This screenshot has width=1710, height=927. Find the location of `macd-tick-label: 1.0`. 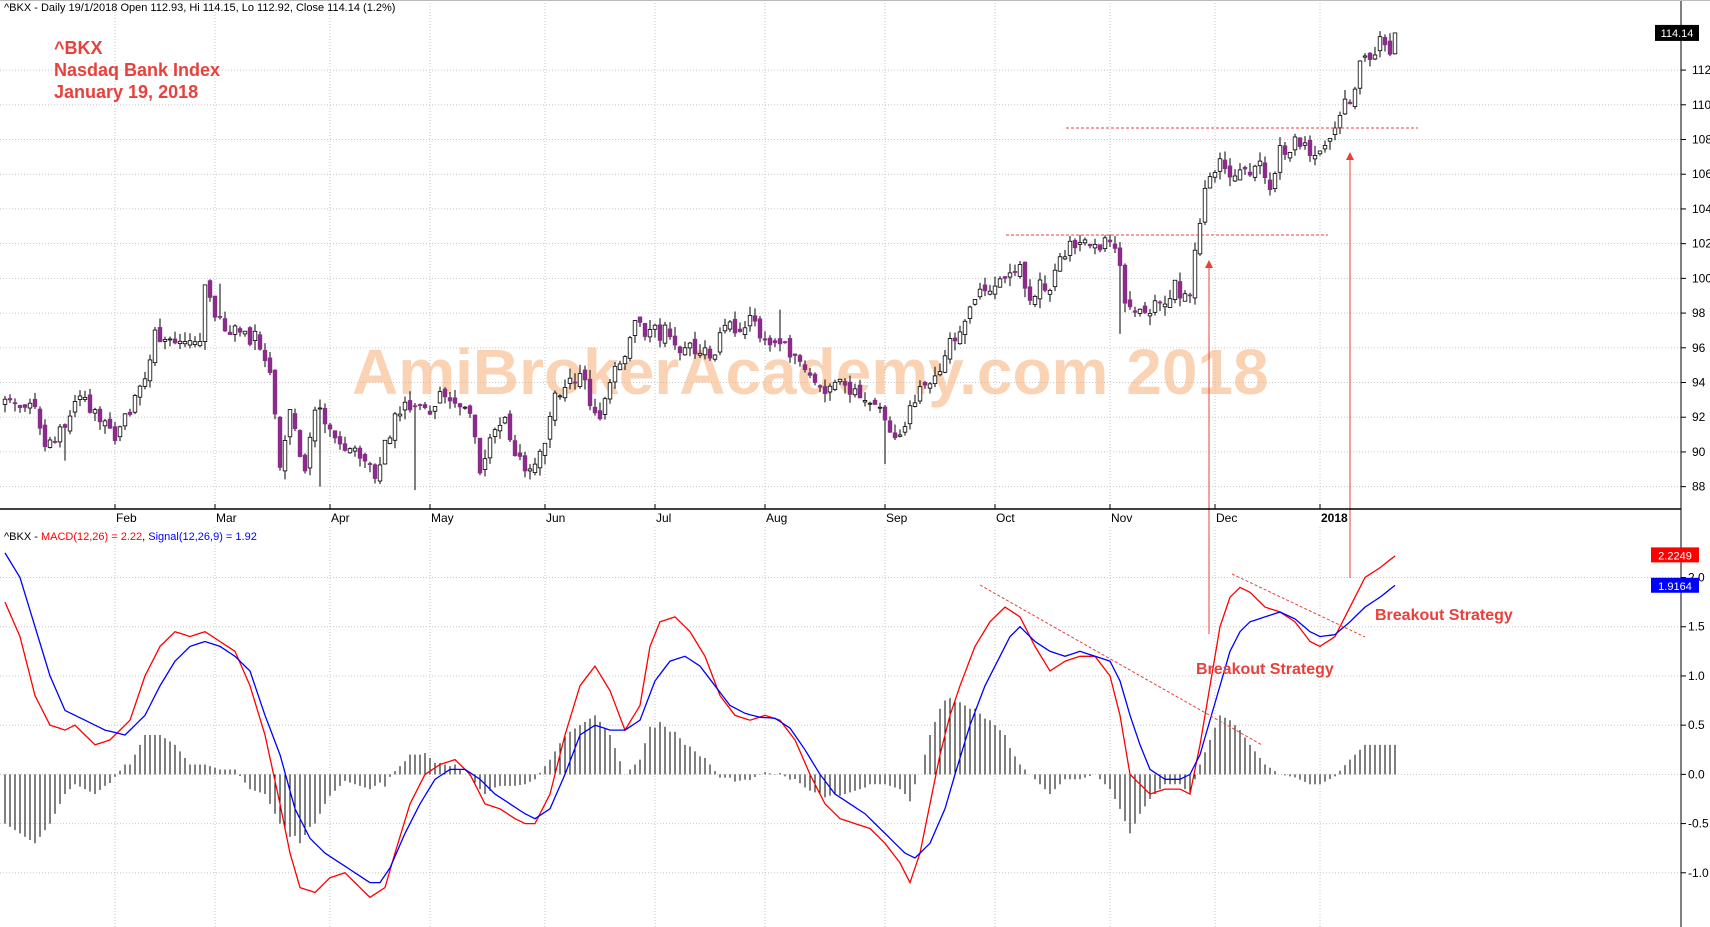

macd-tick-label: 1.0 is located at coordinates (1696, 676).